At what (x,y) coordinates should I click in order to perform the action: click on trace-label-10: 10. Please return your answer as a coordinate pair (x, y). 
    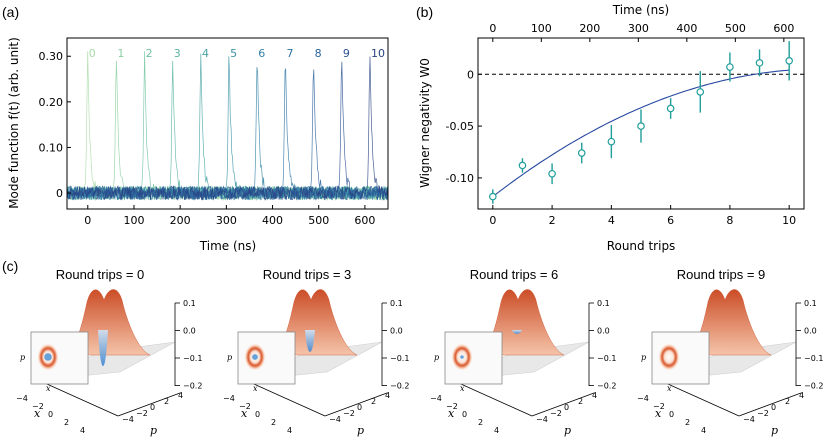
    Looking at the image, I should click on (378, 53).